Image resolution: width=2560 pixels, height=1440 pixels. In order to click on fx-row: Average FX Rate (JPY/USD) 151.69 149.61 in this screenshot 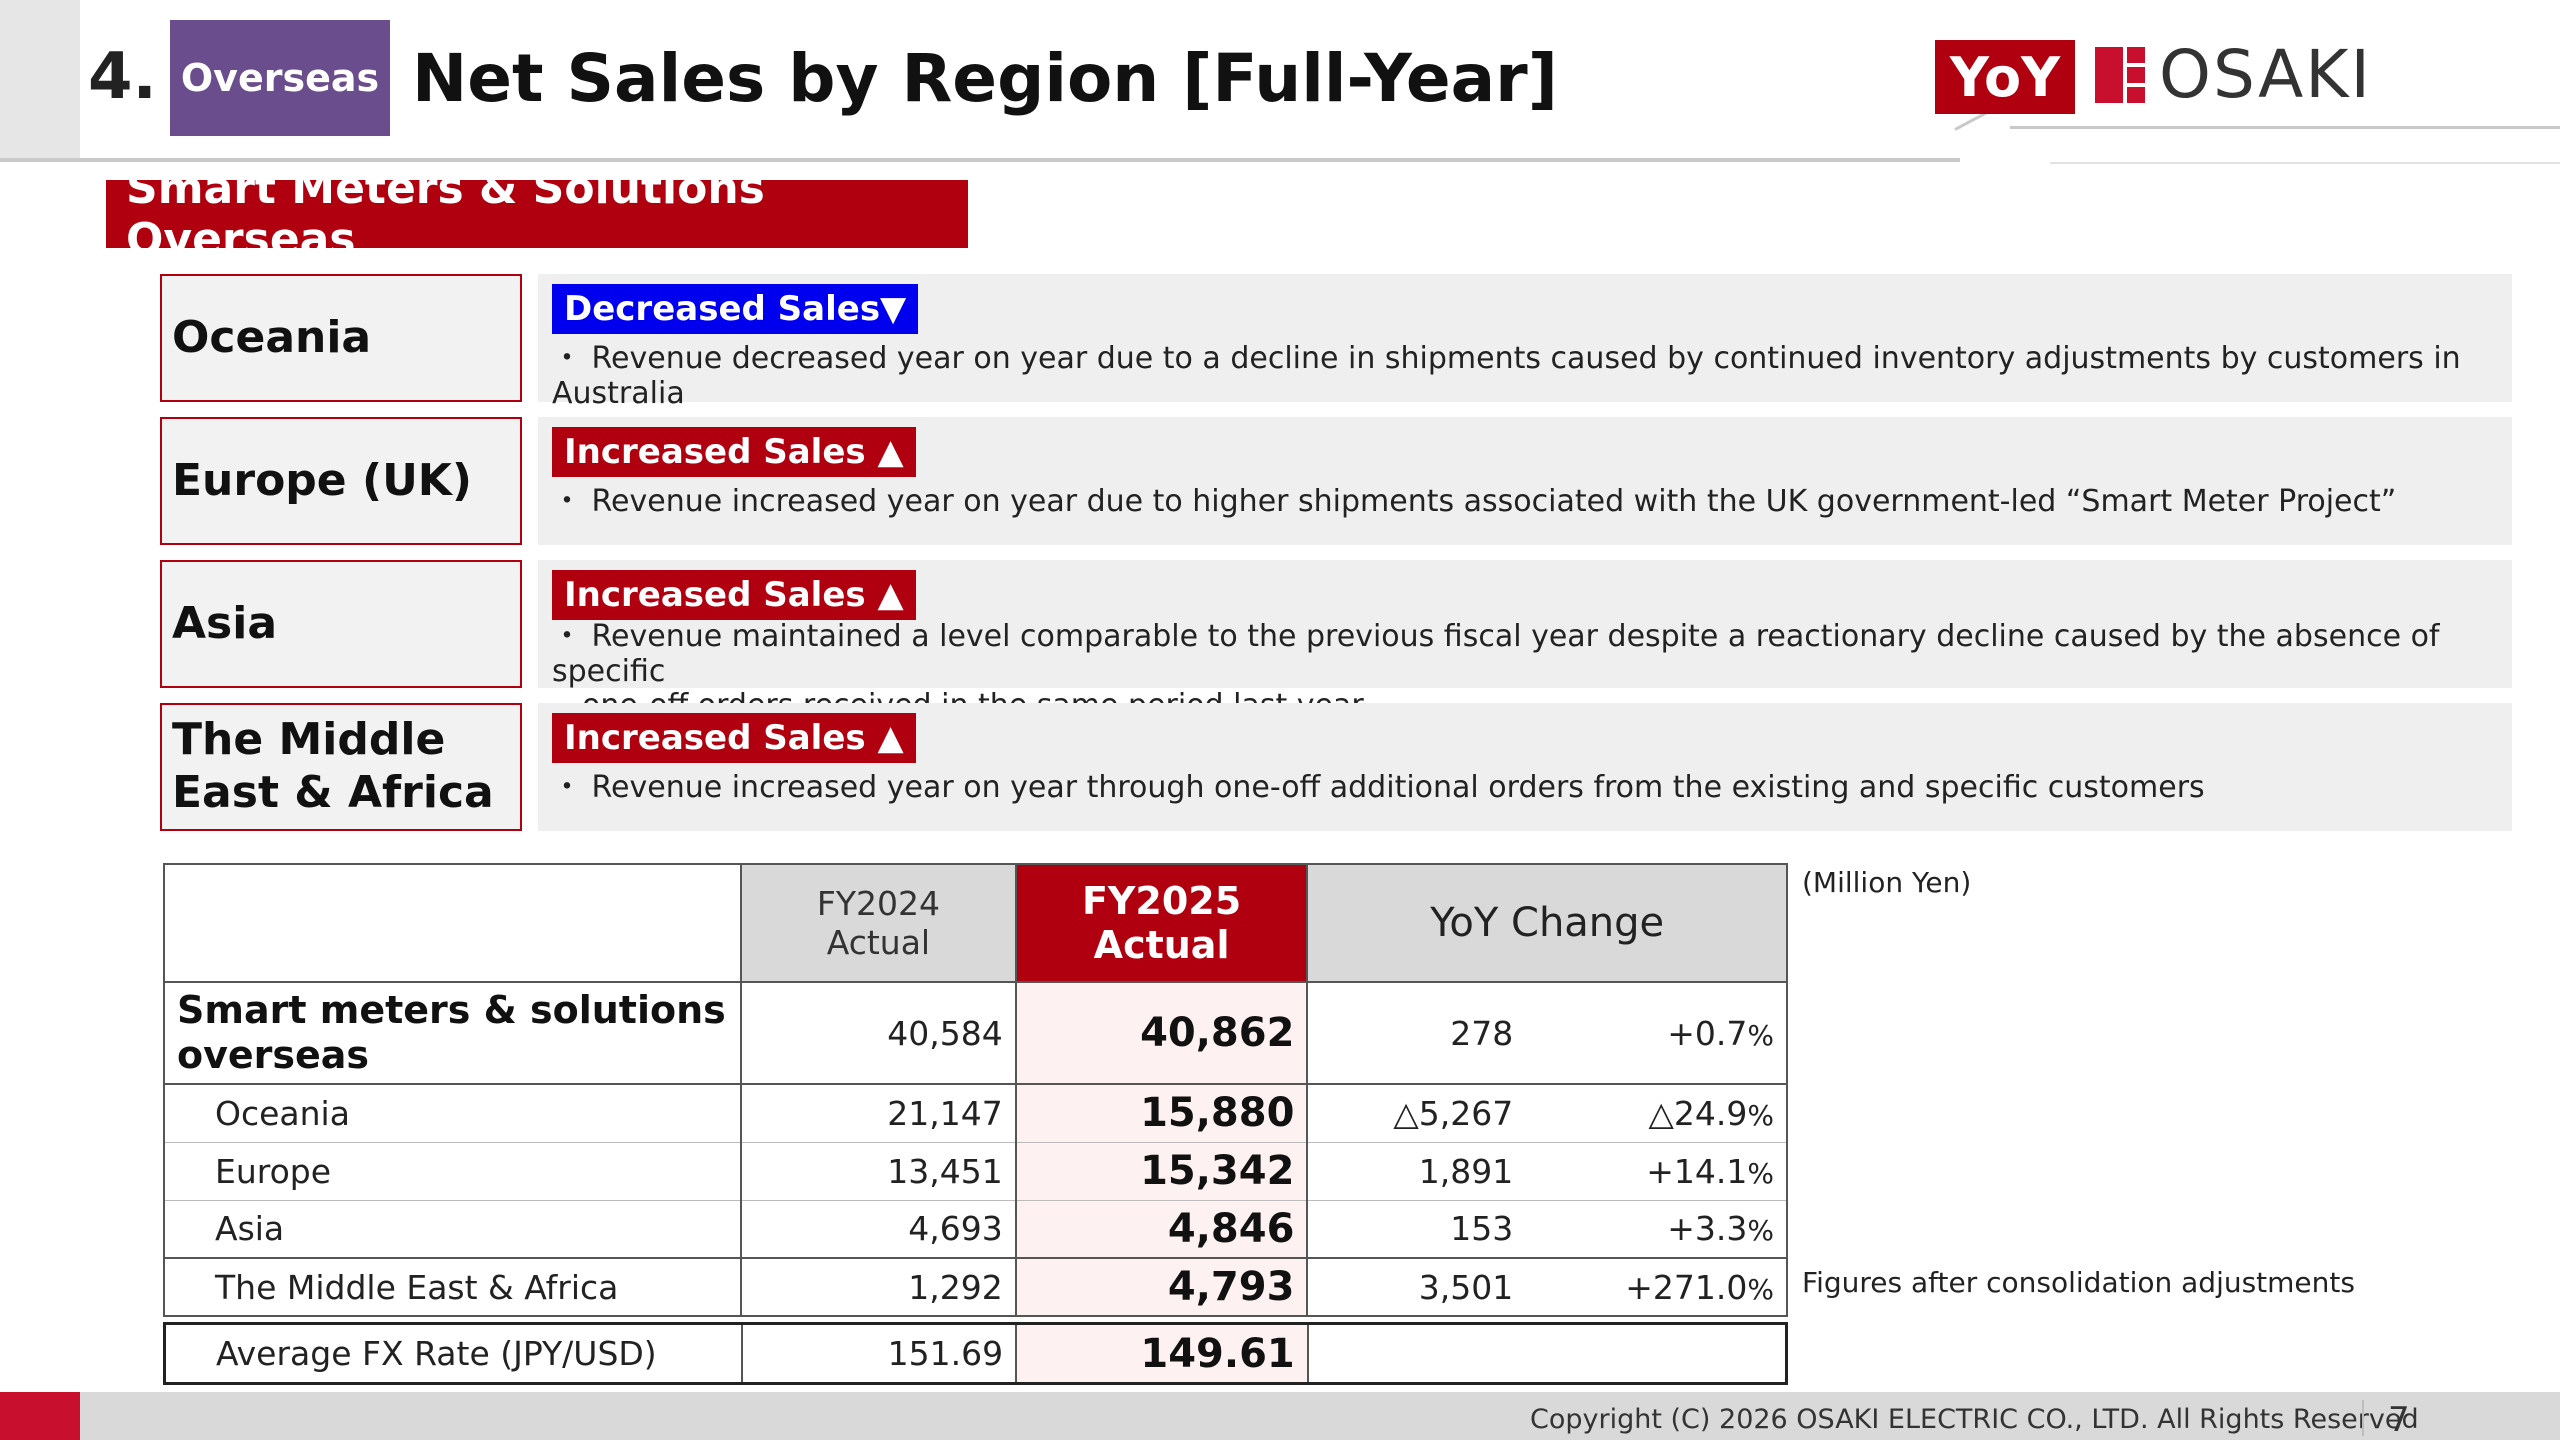, I will do `click(975, 1353)`.